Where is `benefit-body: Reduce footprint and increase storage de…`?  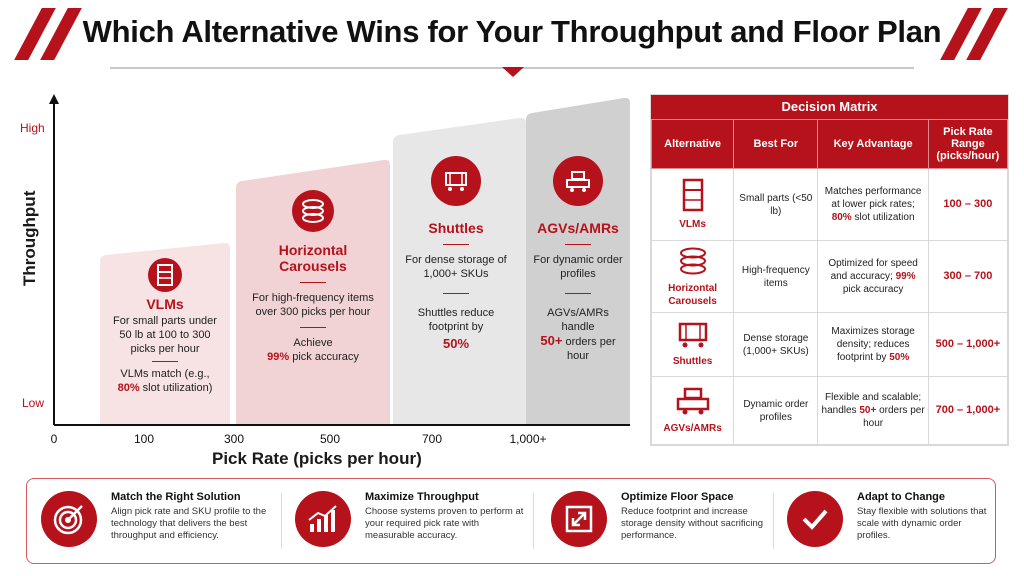
benefit-body: Reduce footprint and increase storage de… is located at coordinates (692, 523).